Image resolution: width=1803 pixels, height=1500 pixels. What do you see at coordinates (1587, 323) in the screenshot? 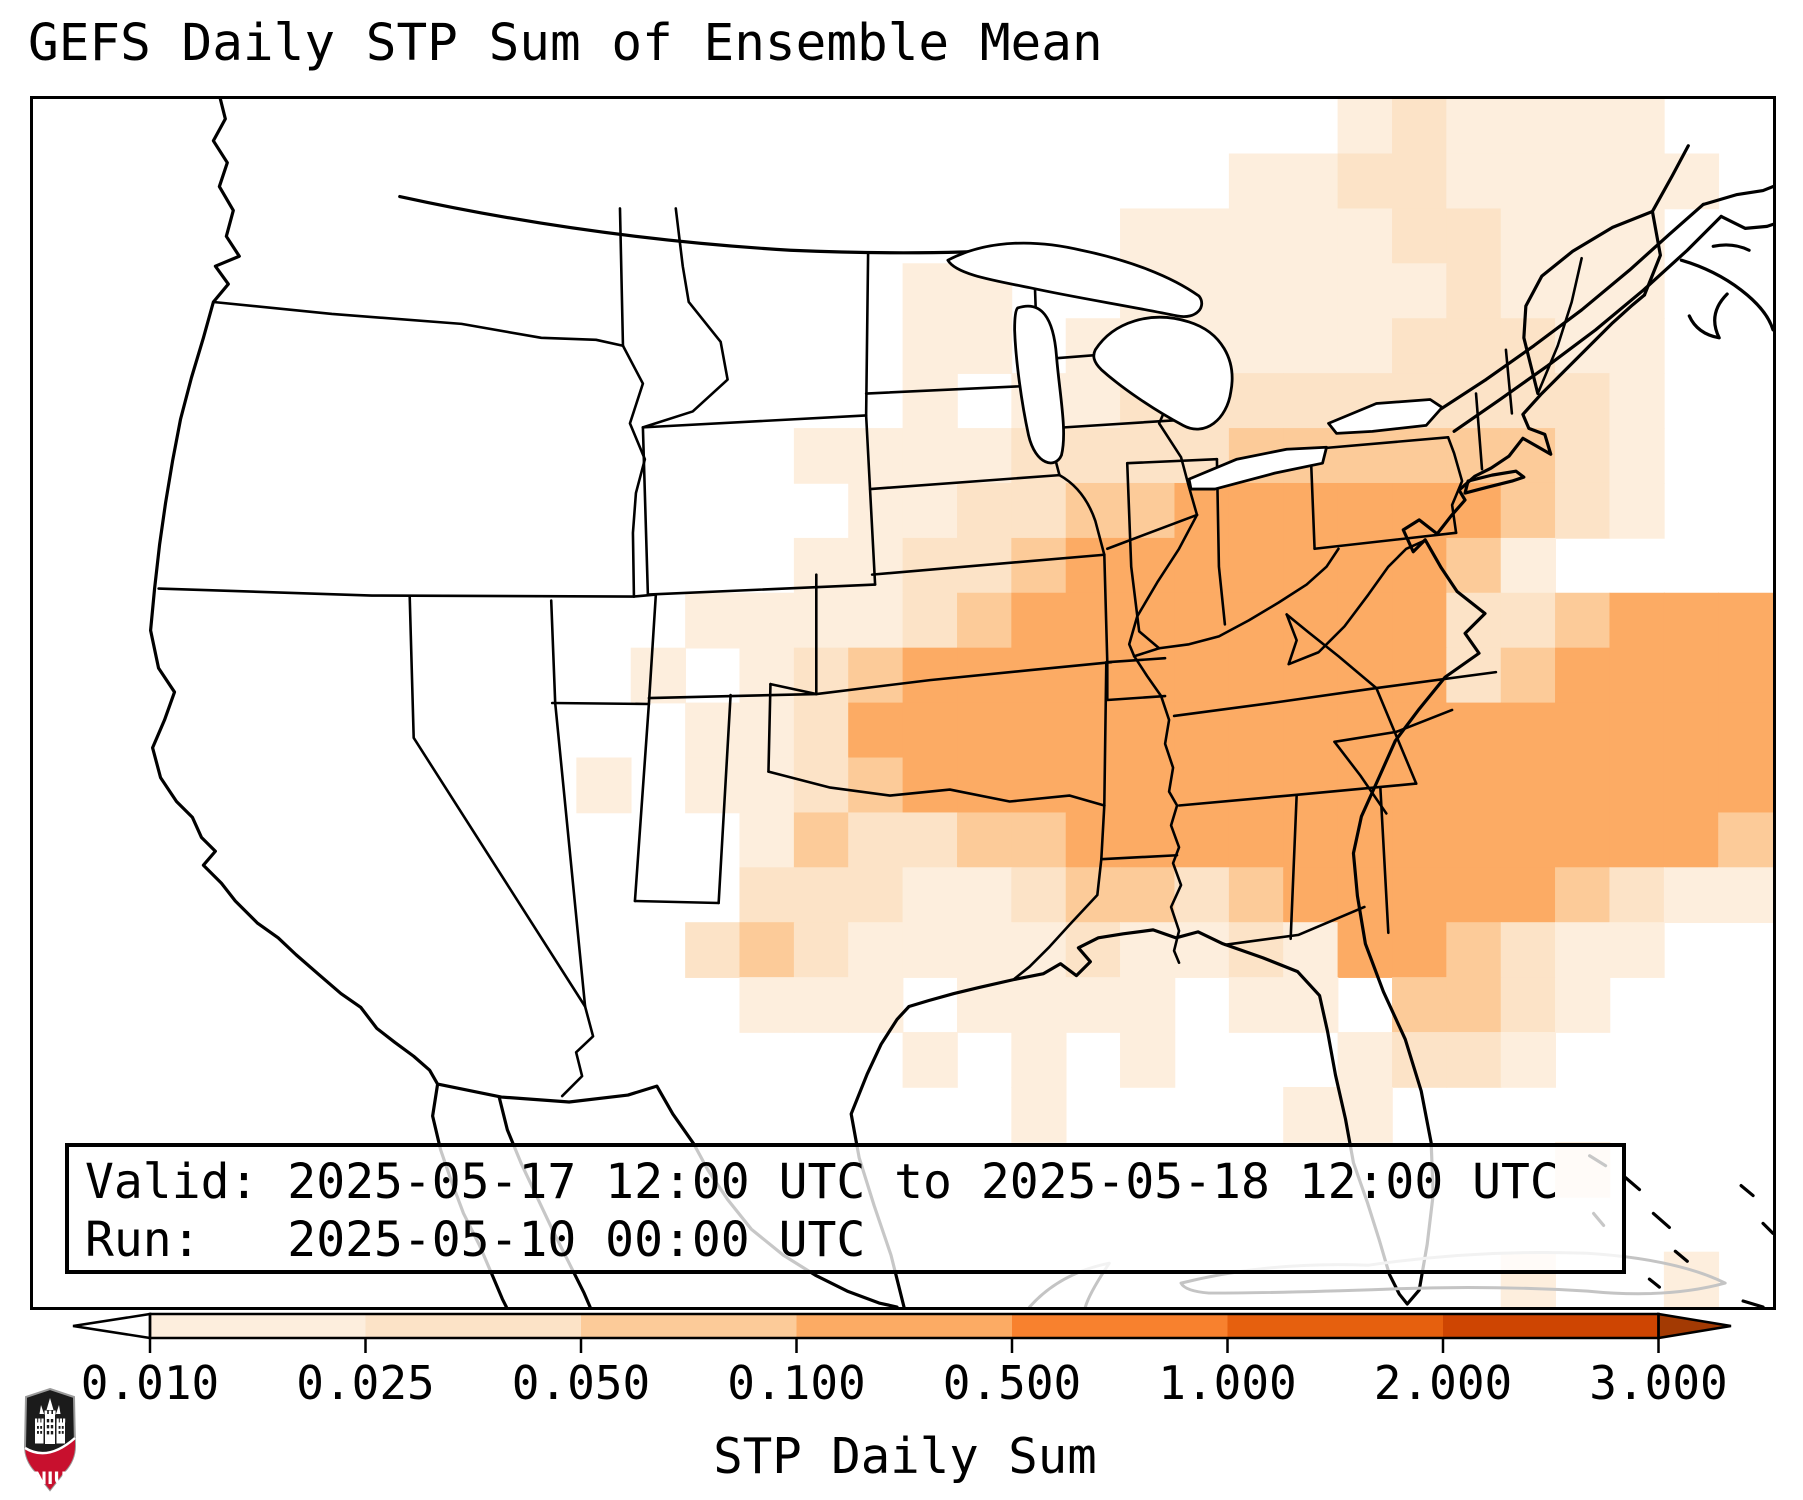
I see `st-lawrence-south-shore` at bounding box center [1587, 323].